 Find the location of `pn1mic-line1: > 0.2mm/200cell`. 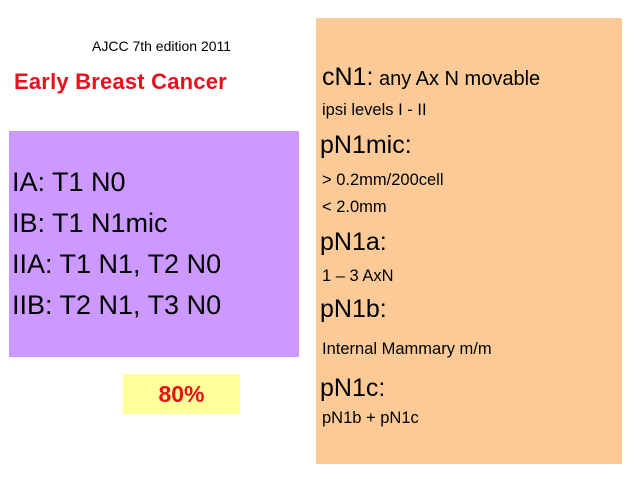

pn1mic-line1: > 0.2mm/200cell is located at coordinates (383, 180).